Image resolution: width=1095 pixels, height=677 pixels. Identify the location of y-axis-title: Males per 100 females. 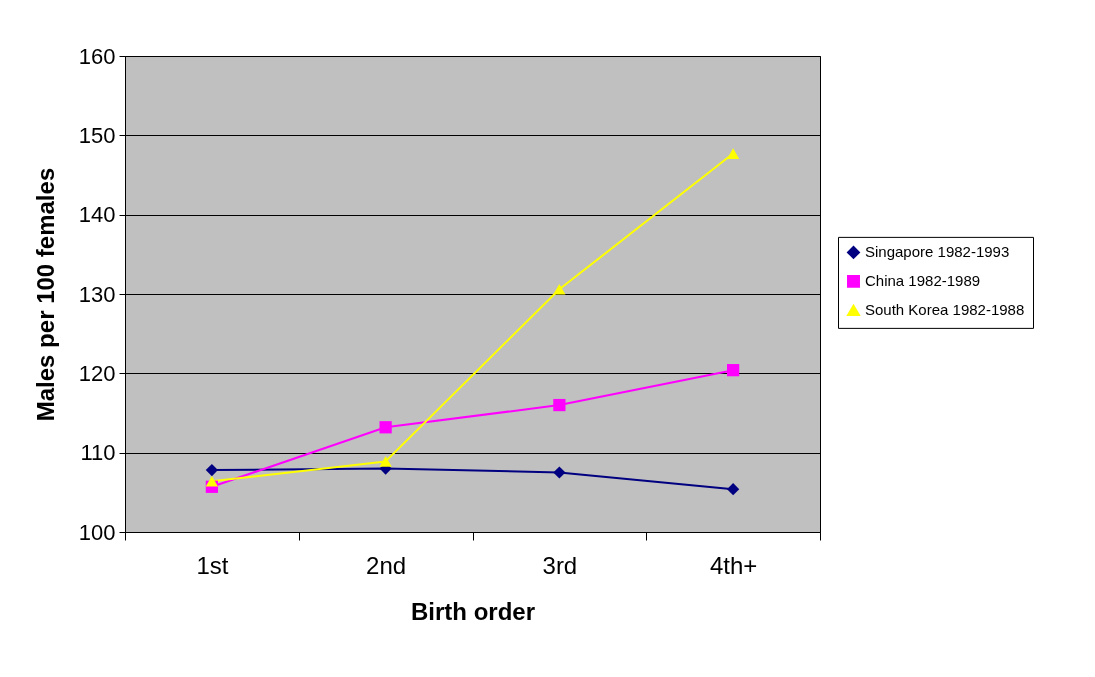
(45, 294).